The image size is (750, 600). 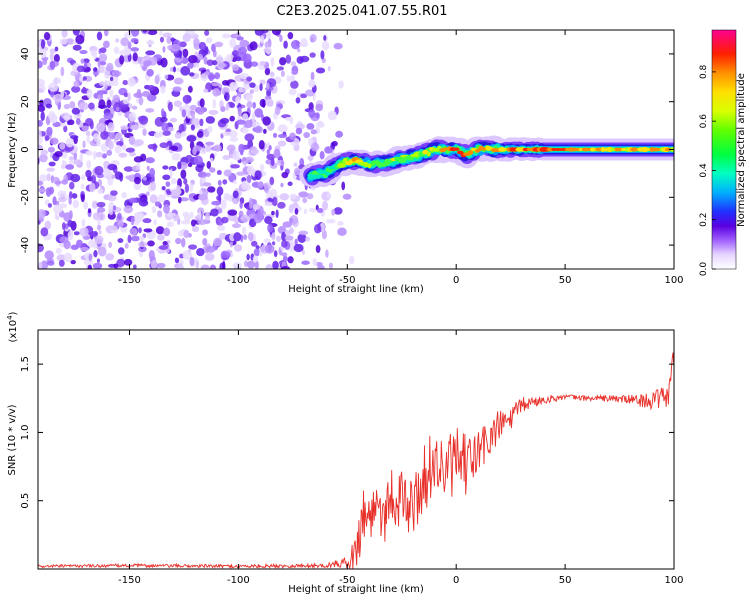 What do you see at coordinates (25, 101) in the screenshot?
I see `y-tick-label: 20` at bounding box center [25, 101].